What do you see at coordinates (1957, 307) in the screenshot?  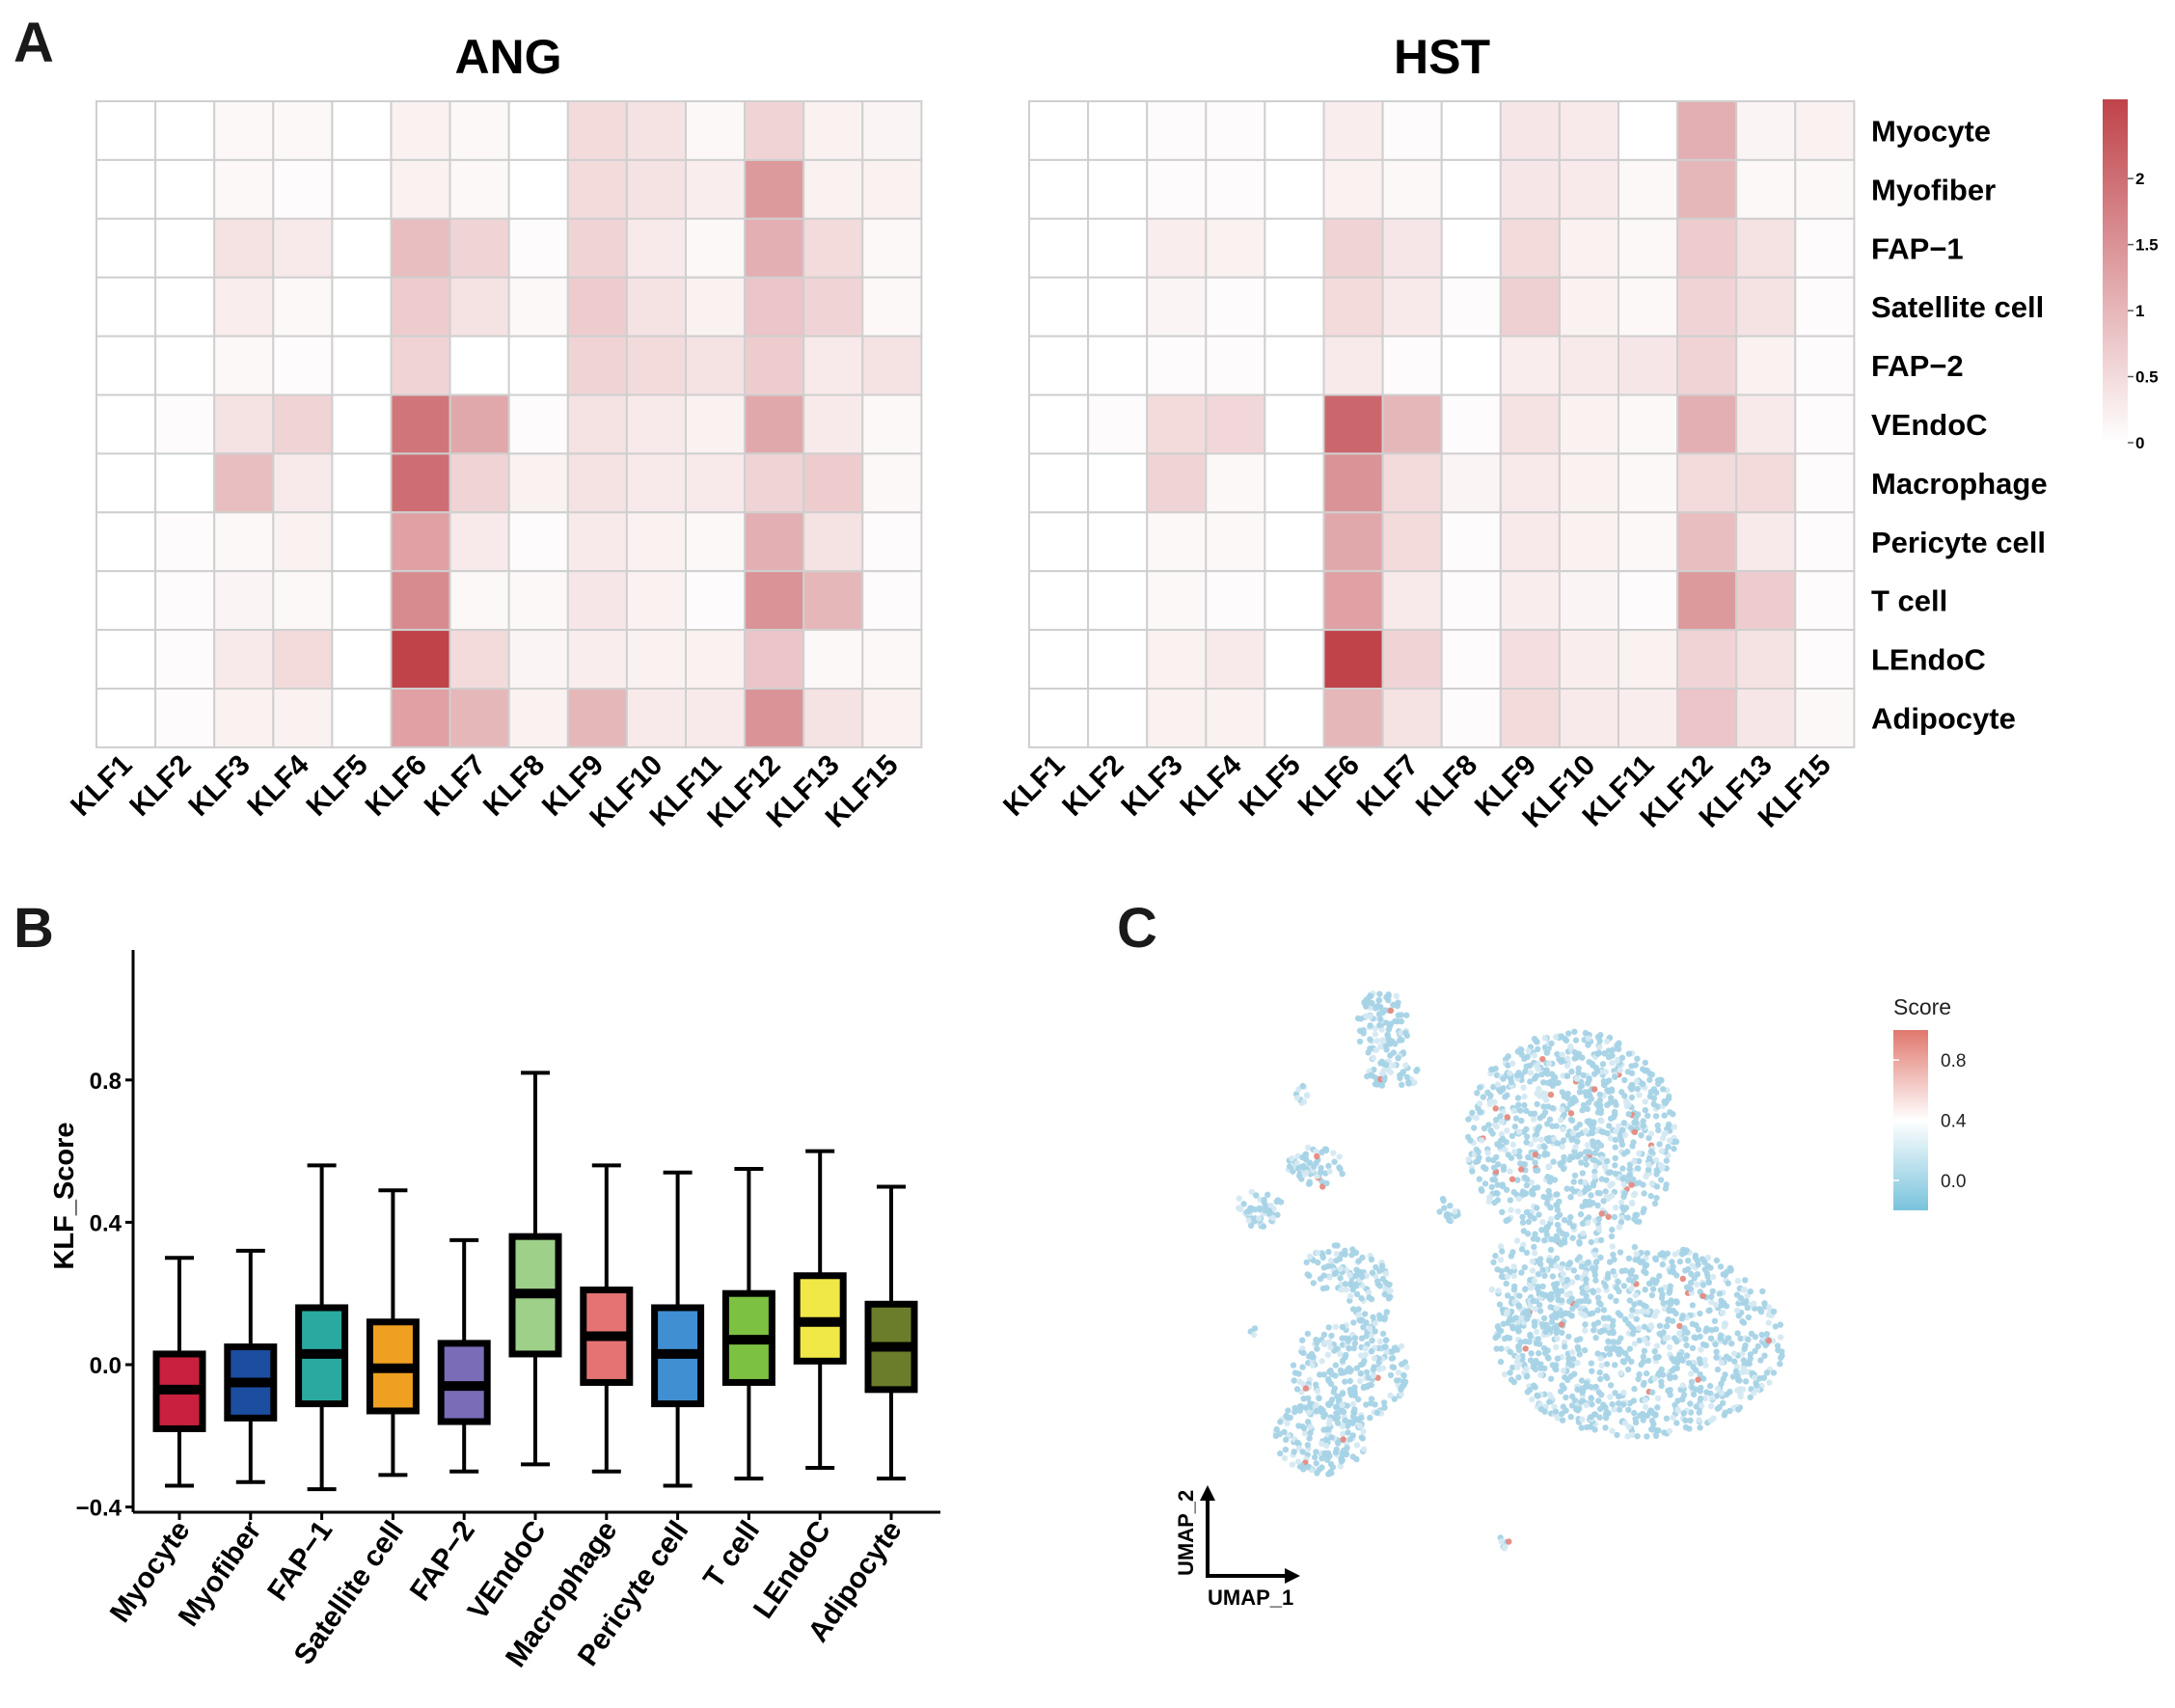 I see `heatmap-row-label: Satellite cell` at bounding box center [1957, 307].